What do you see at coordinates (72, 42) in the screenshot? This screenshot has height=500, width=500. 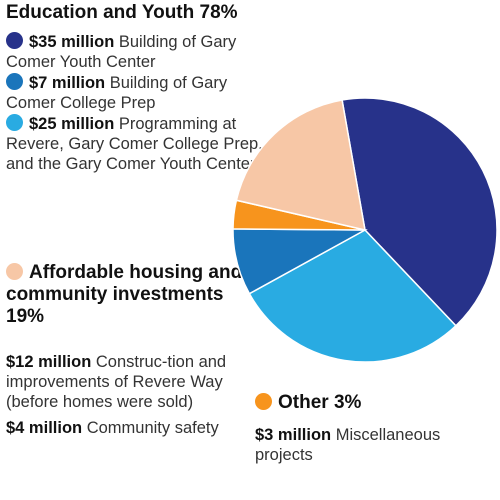 I see `amount: $35 million` at bounding box center [72, 42].